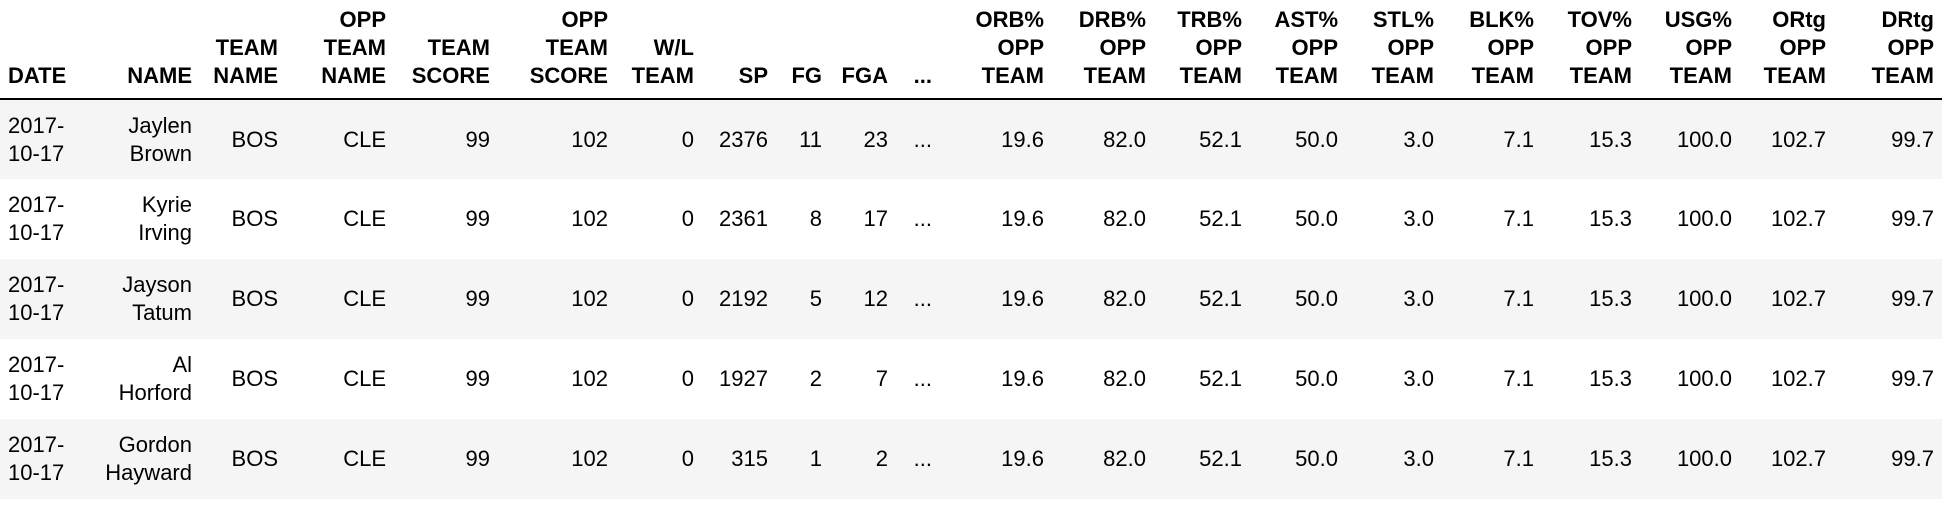 The width and height of the screenshot is (1942, 516). What do you see at coordinates (810, 139) in the screenshot?
I see `cell-fg: 11` at bounding box center [810, 139].